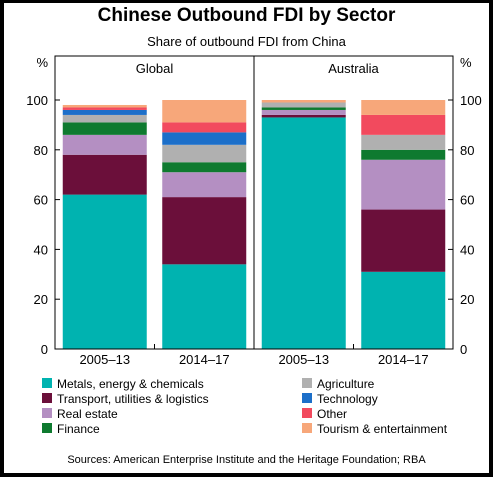  Describe the element at coordinates (44, 349) in the screenshot. I see `y-tick-label-left: 0` at that location.